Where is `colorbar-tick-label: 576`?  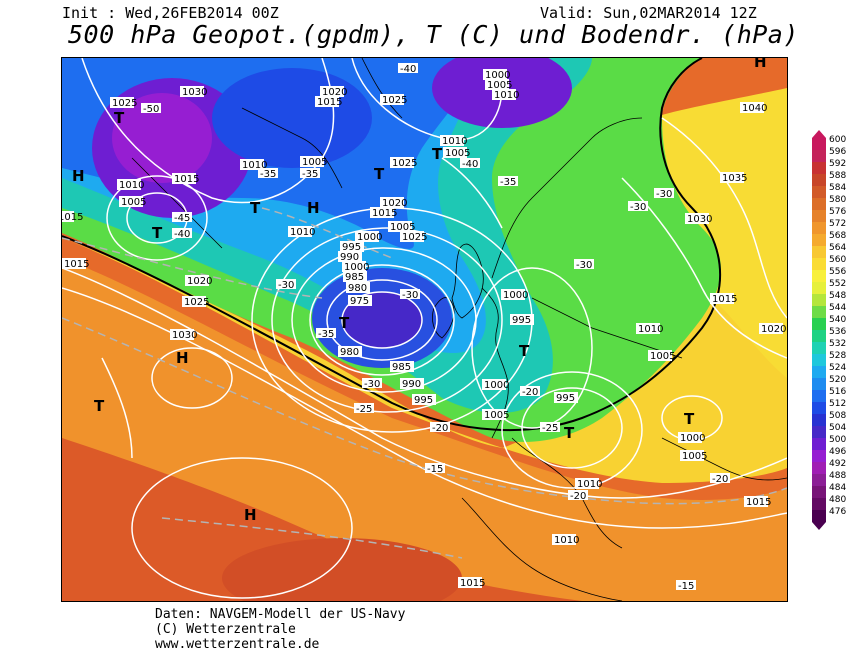
colorbar-tick-label: 576 is located at coordinates (838, 212).